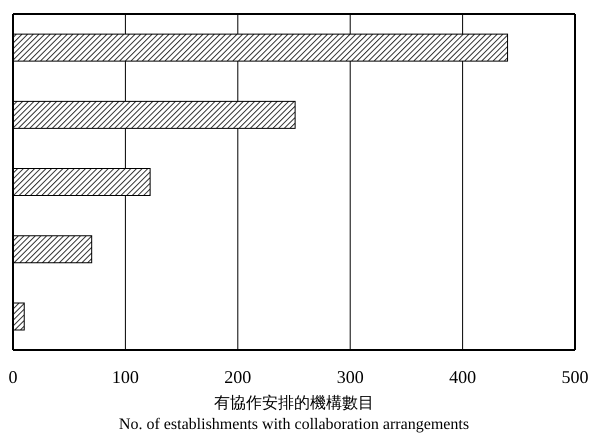 The width and height of the screenshot is (596, 445). What do you see at coordinates (125, 376) in the screenshot?
I see `x-tick-label: 100` at bounding box center [125, 376].